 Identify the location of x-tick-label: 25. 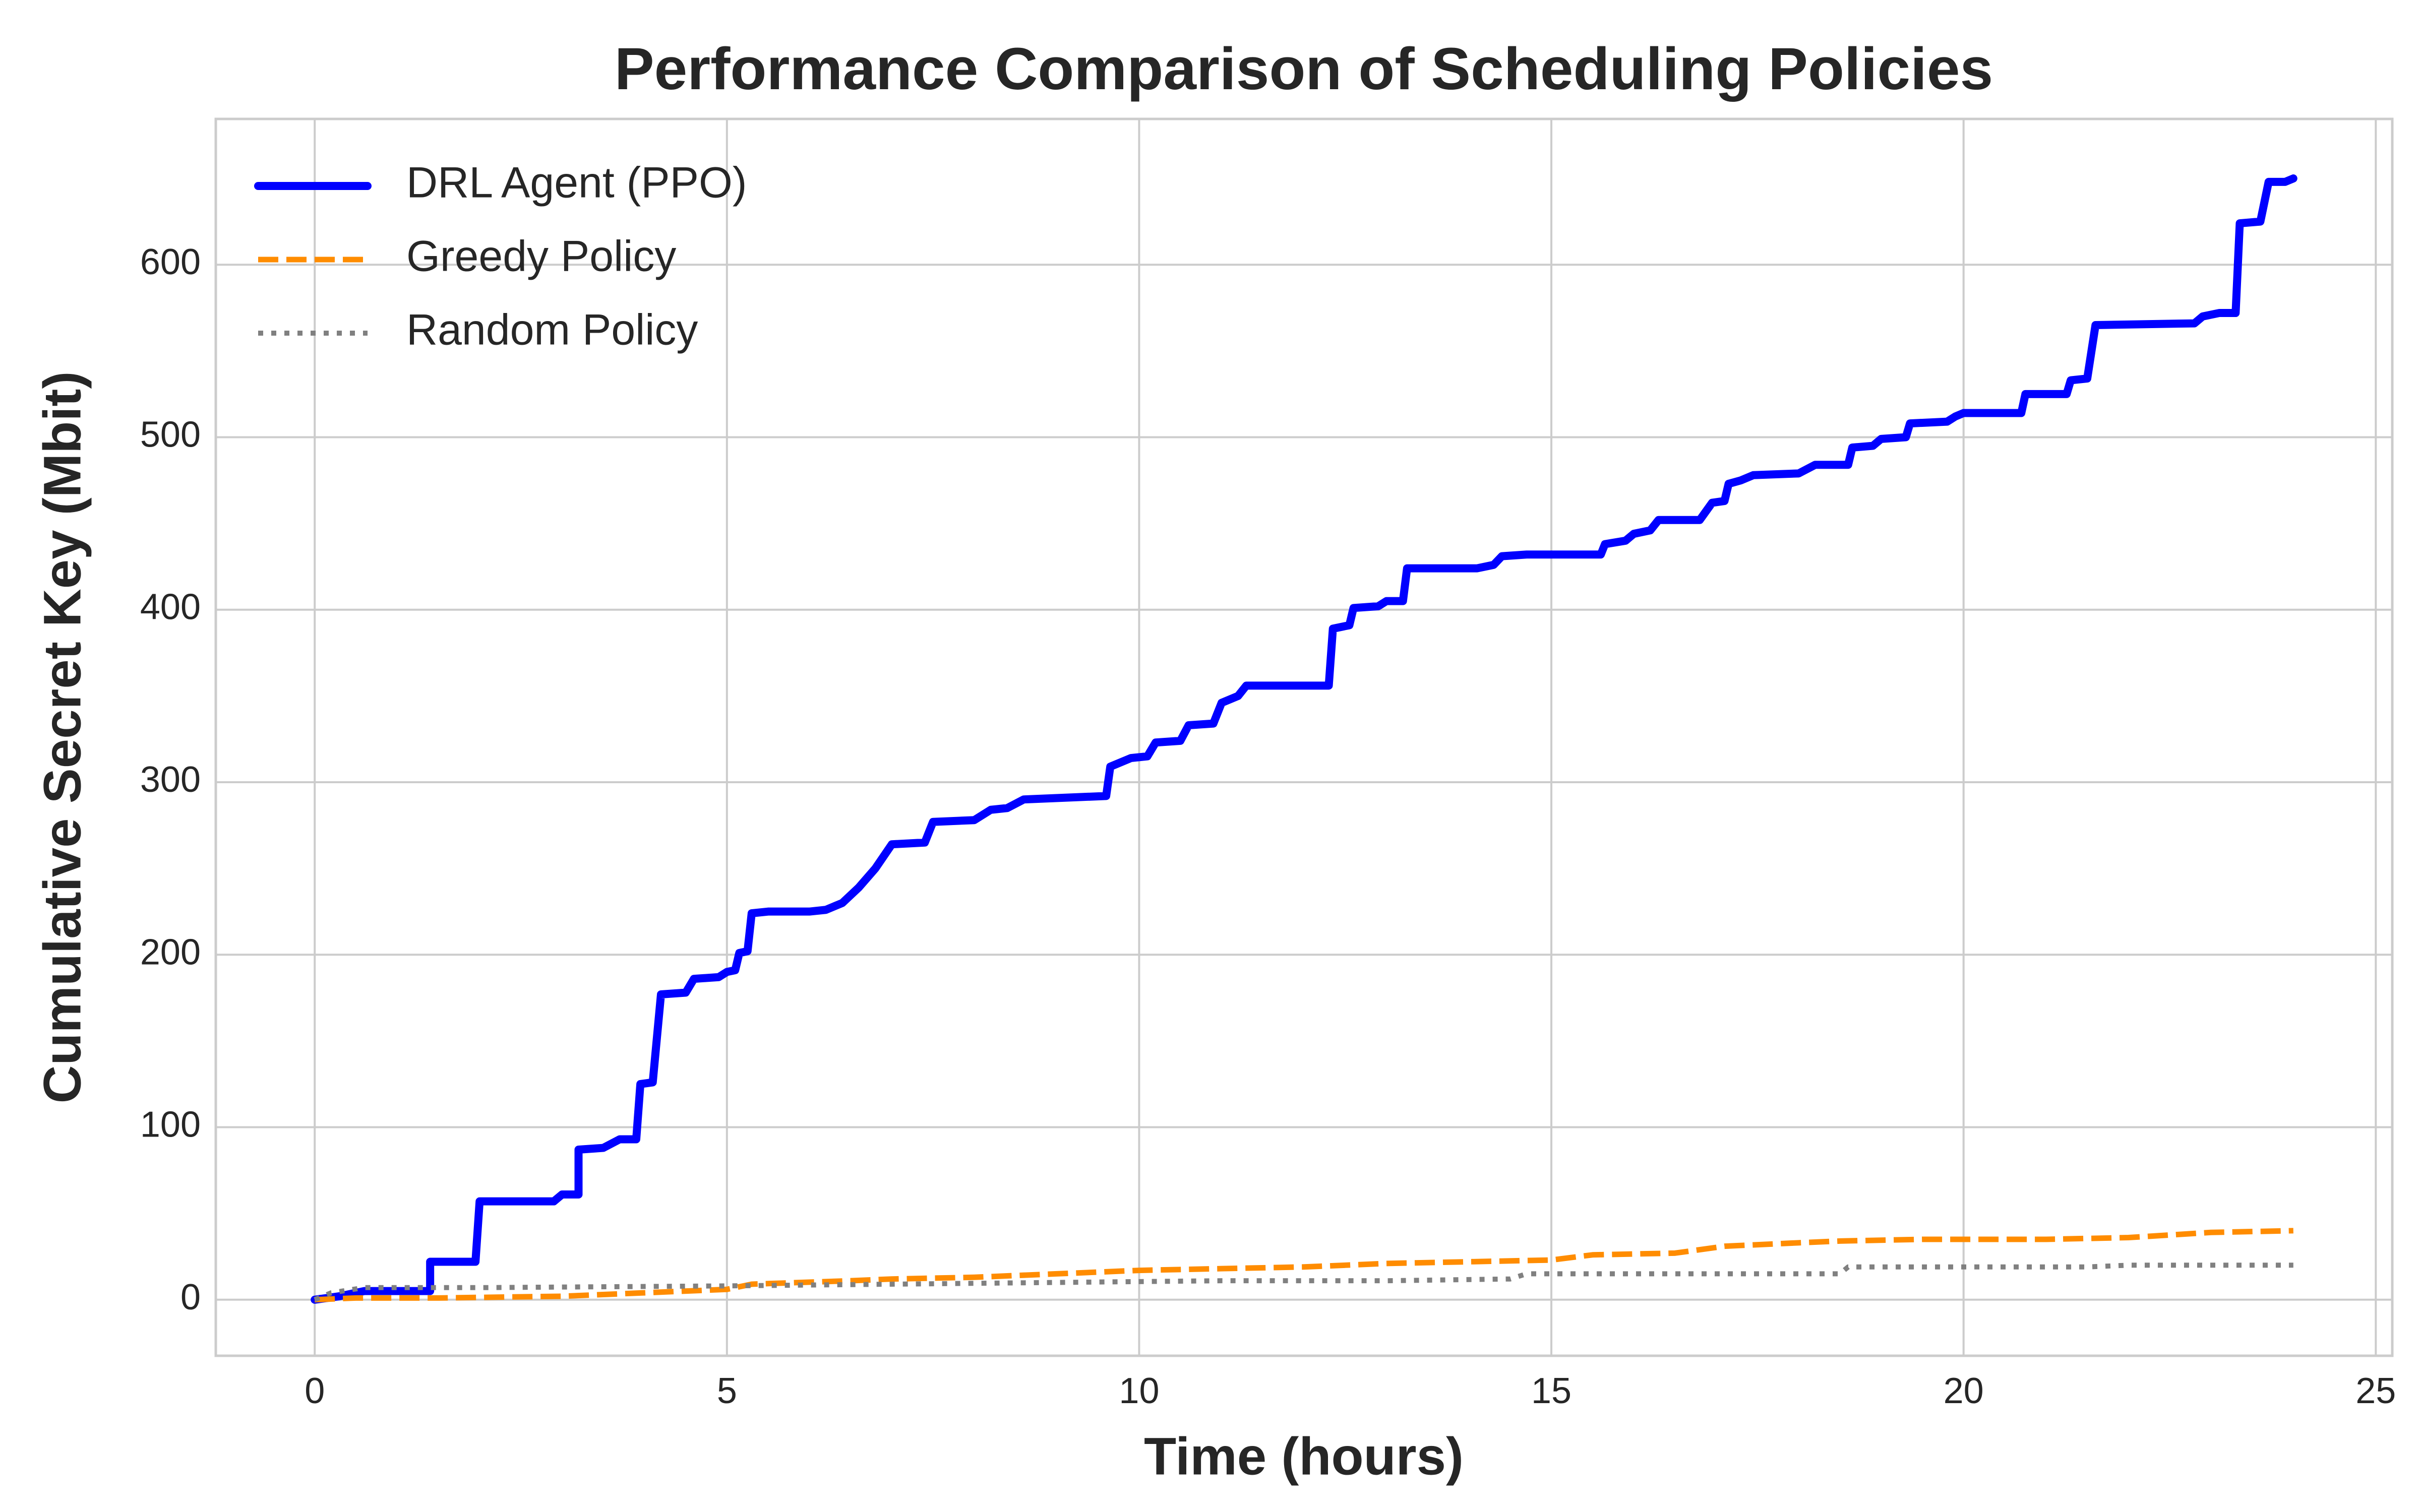
(2375, 1391).